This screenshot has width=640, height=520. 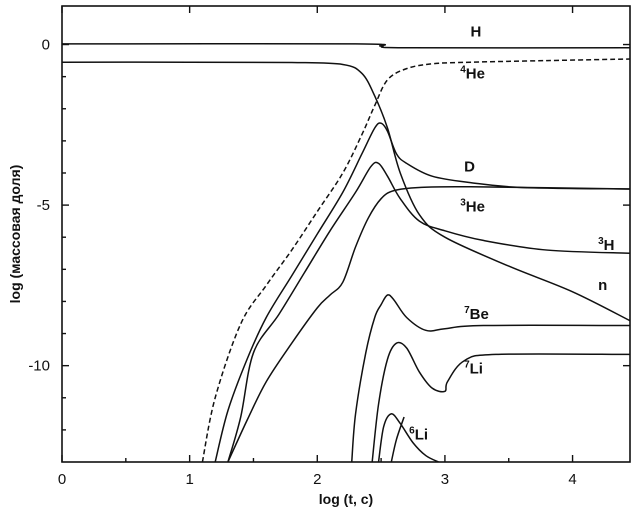 What do you see at coordinates (43, 205) in the screenshot?
I see `y-tick-label: -5` at bounding box center [43, 205].